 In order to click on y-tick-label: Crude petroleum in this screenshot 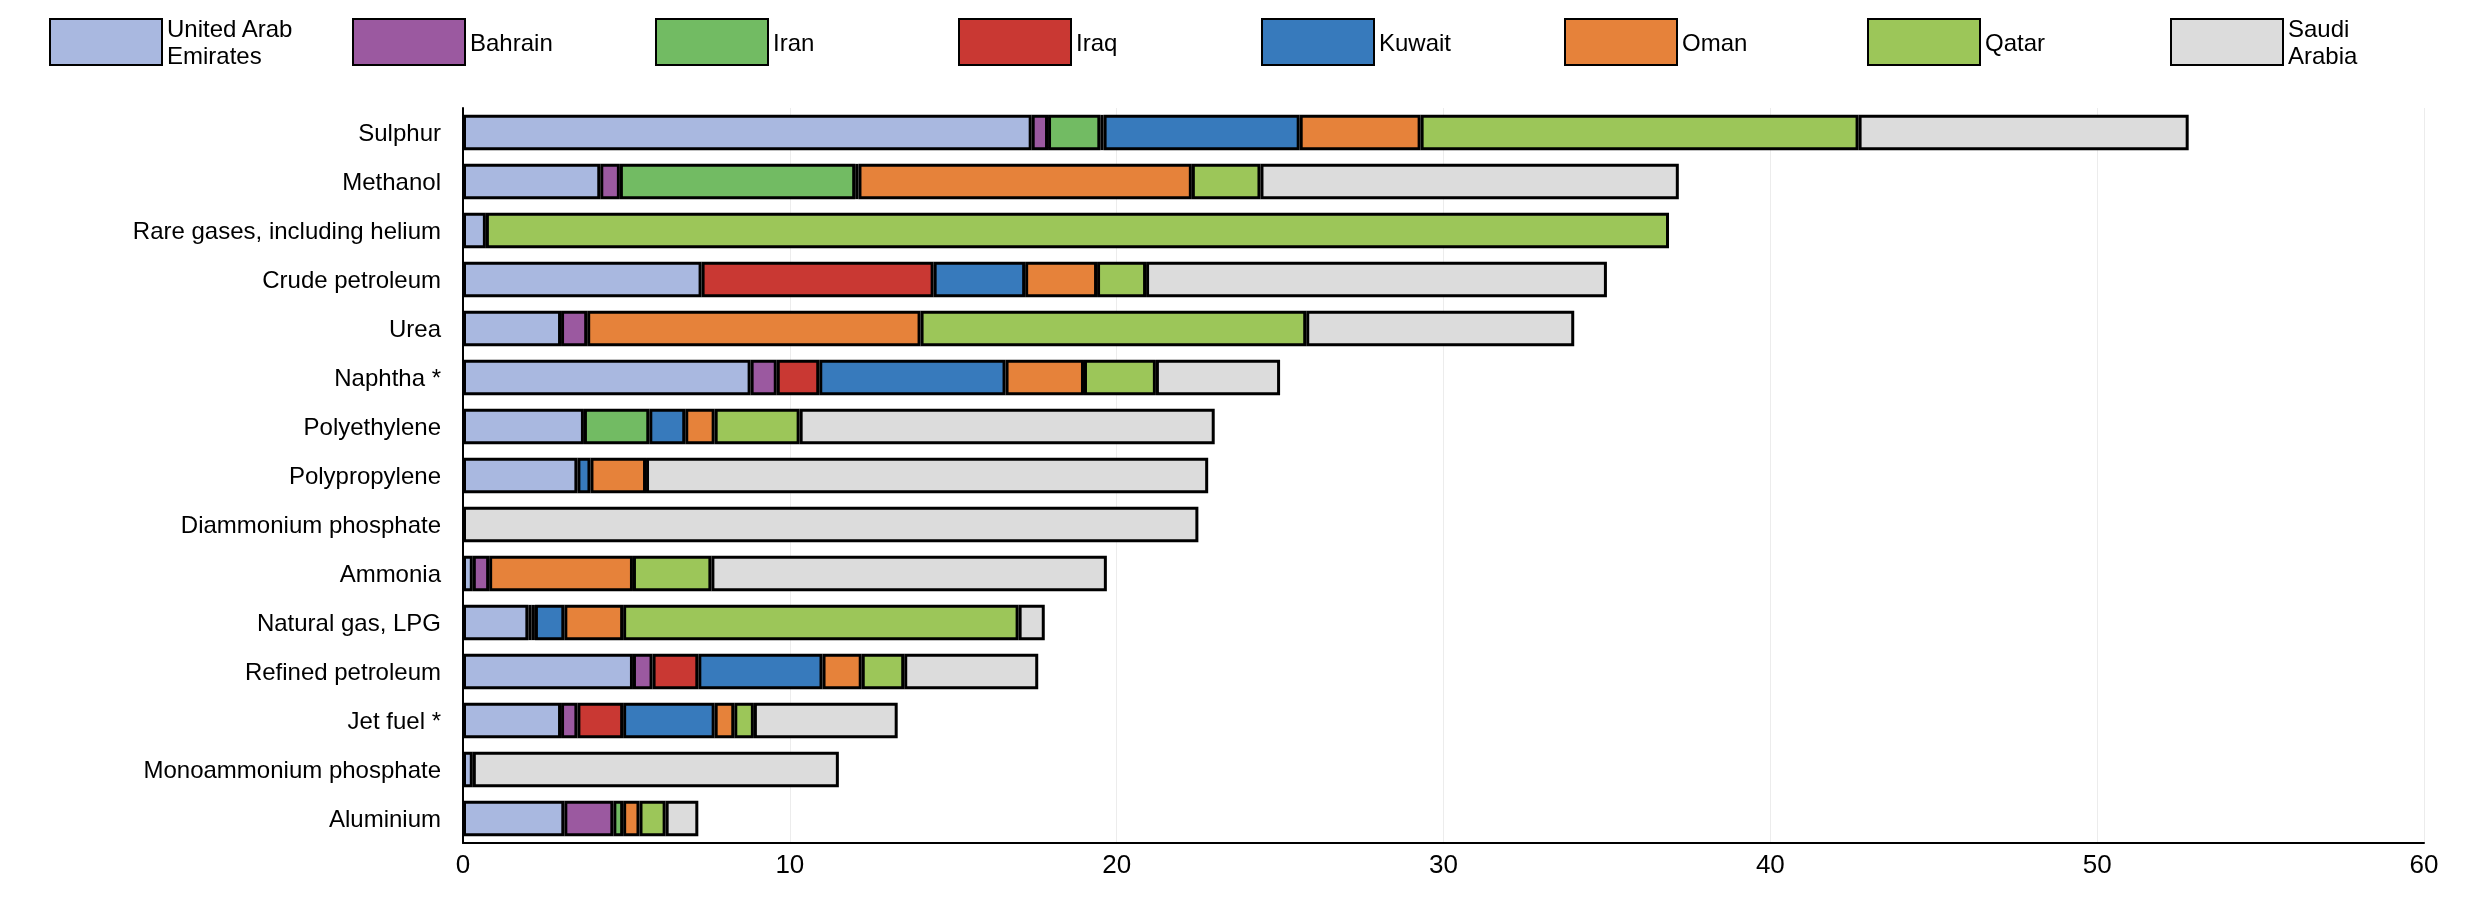, I will do `click(351, 279)`.